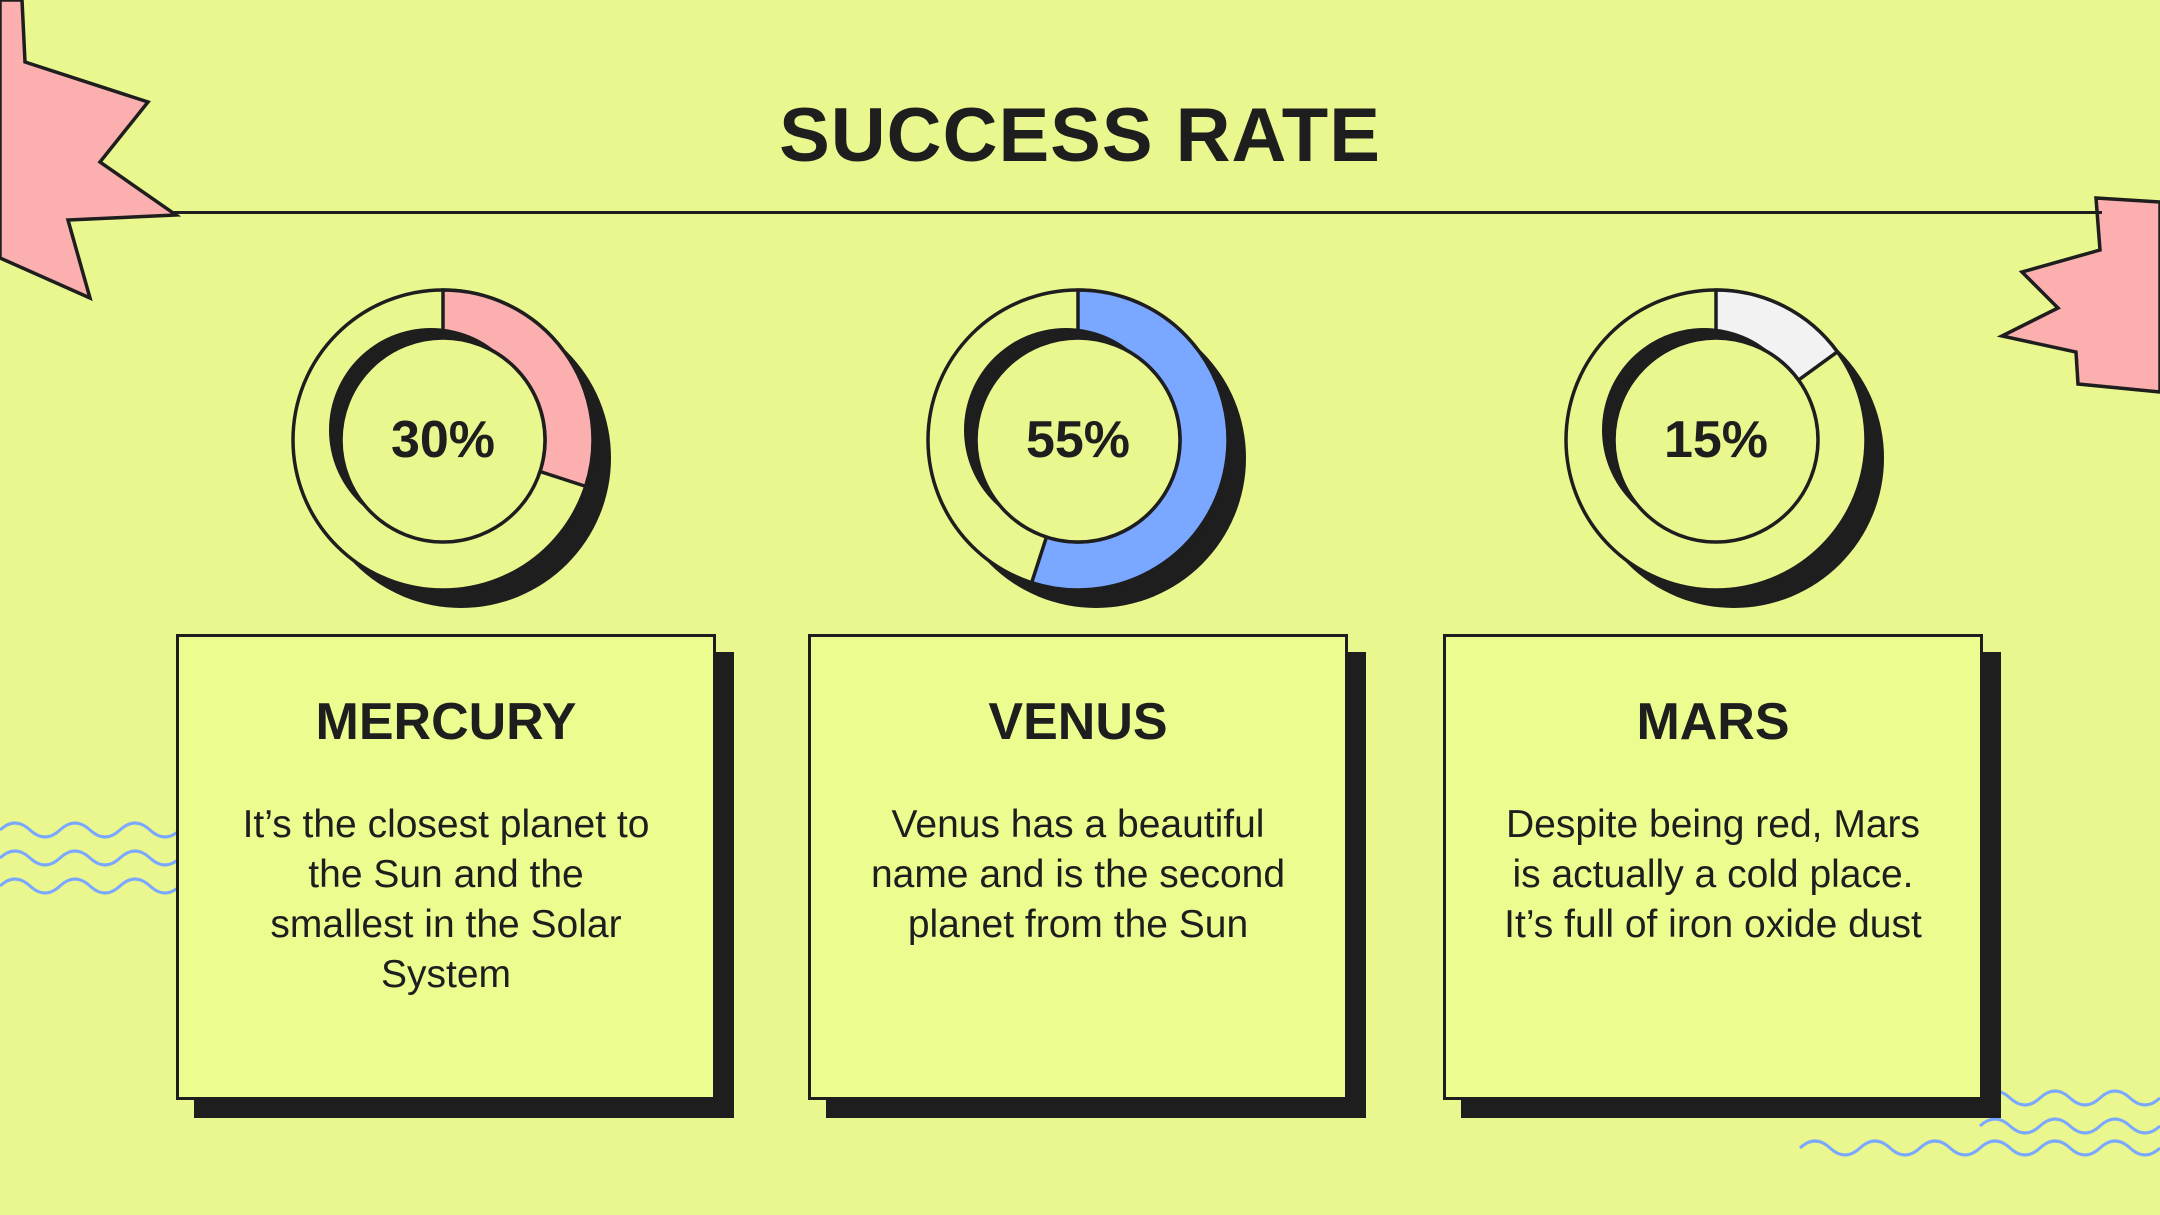 Image resolution: width=2160 pixels, height=1215 pixels. I want to click on donut-label-mars: 15%, so click(1716, 440).